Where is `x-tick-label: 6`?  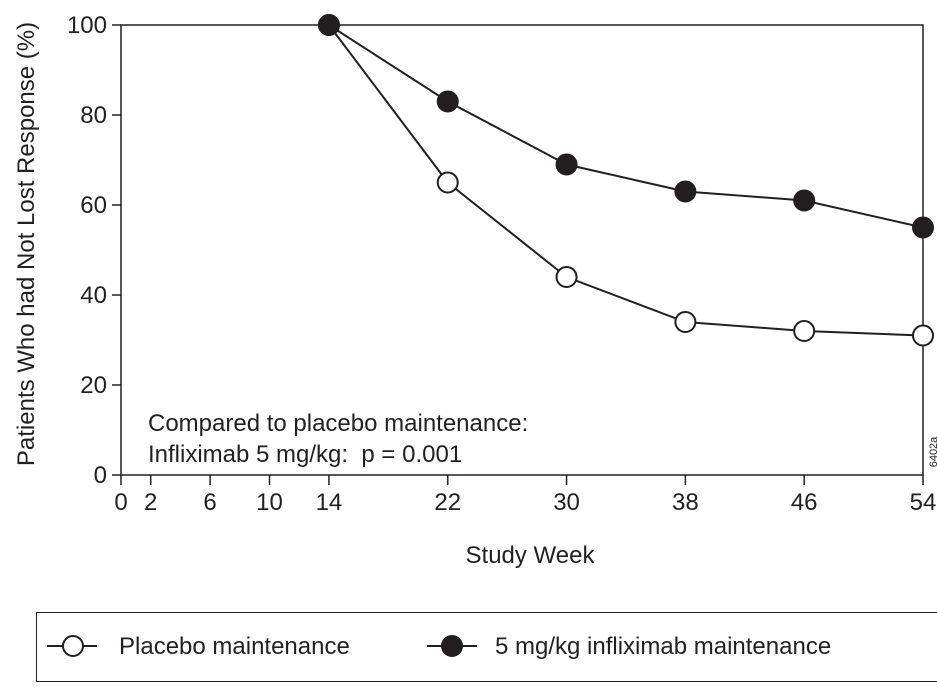
x-tick-label: 6 is located at coordinates (209, 502).